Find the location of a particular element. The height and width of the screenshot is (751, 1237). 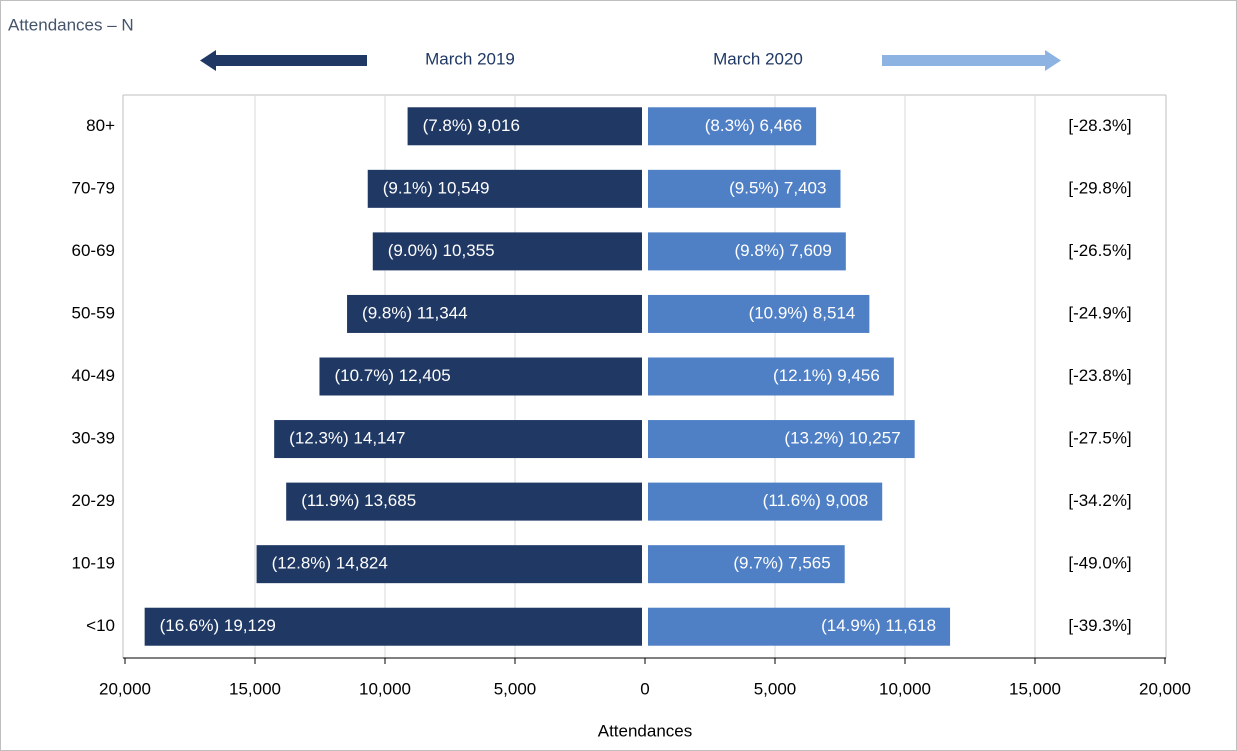

change-label: [-28.3%] is located at coordinates (1099, 125).